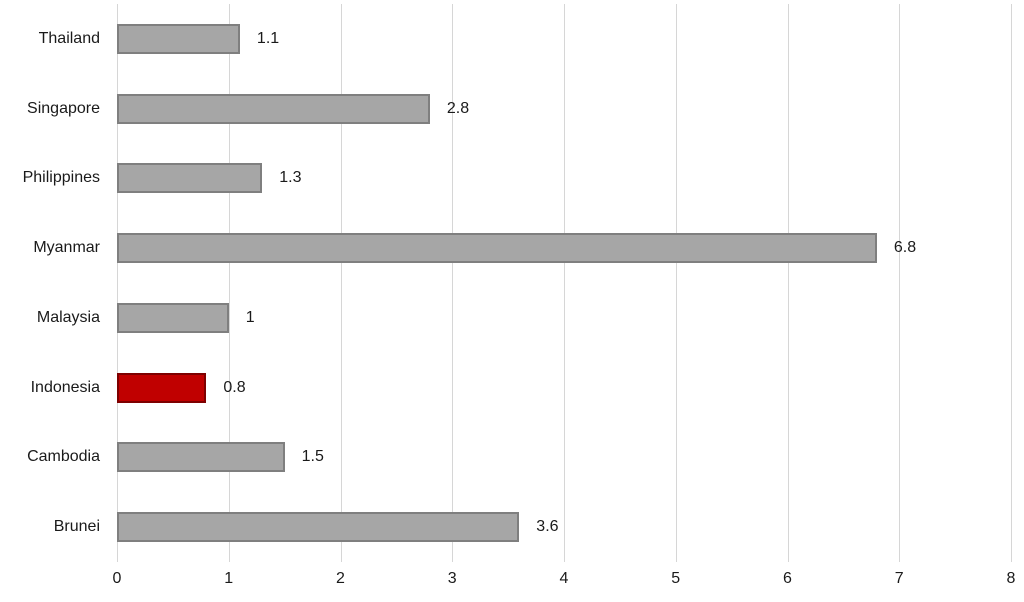  I want to click on value-label-thailand: 1.1, so click(268, 38).